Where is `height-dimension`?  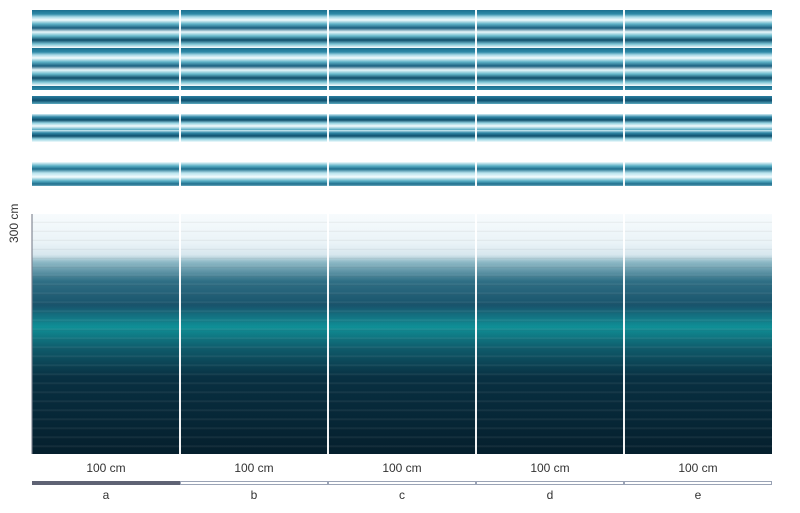
height-dimension is located at coordinates (28, 334).